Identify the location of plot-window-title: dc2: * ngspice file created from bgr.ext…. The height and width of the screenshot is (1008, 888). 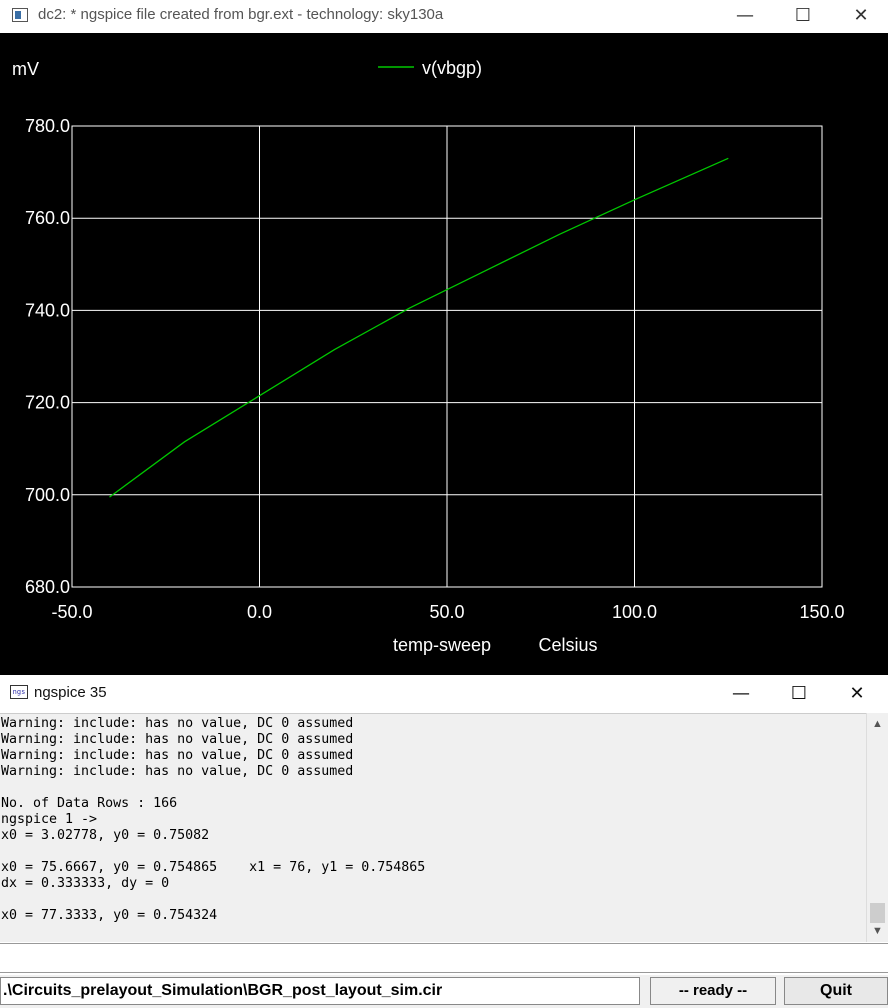
(241, 14).